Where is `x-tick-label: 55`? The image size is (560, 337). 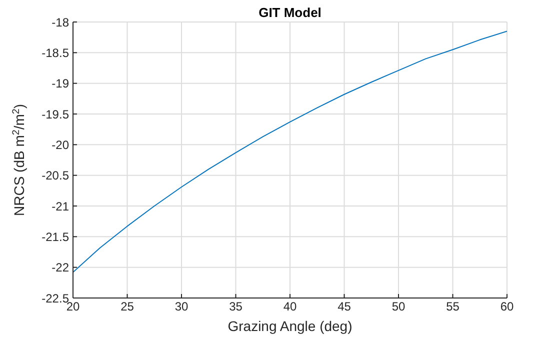
x-tick-label: 55 is located at coordinates (453, 307).